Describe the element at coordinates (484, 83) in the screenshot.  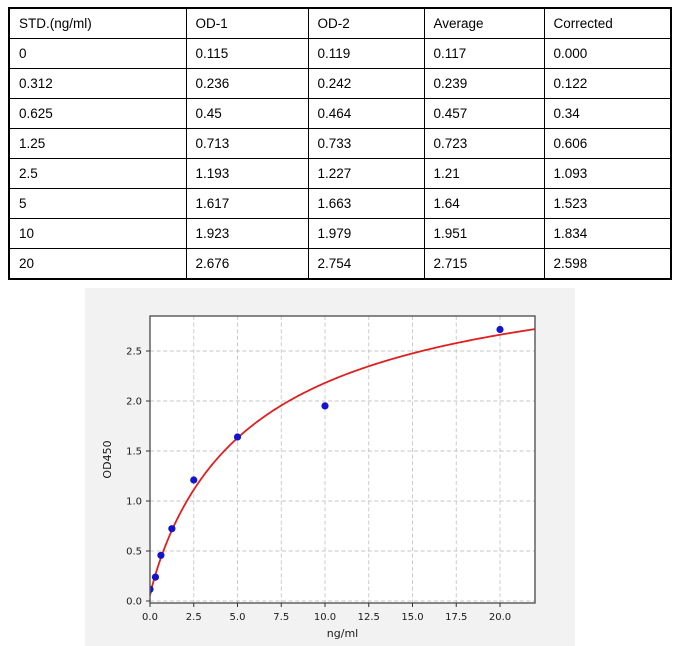
I see `table-cell: 0.239` at that location.